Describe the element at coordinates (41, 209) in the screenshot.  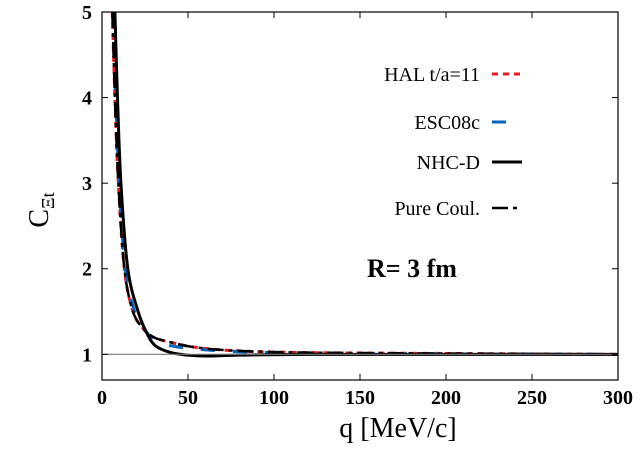
I see `y-axis-label: CΞt` at that location.